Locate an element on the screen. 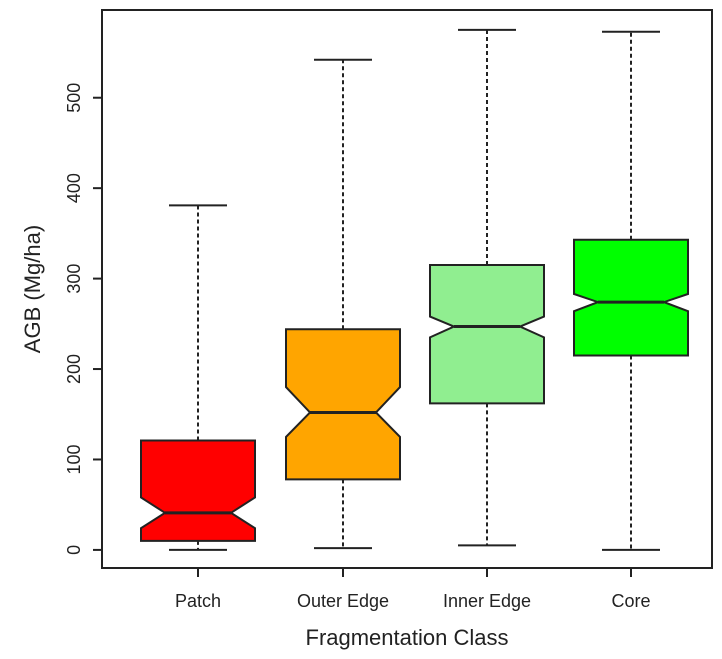 The image size is (722, 659). y-axis: 0 100 200 300 400 500 is located at coordinates (83, 319).